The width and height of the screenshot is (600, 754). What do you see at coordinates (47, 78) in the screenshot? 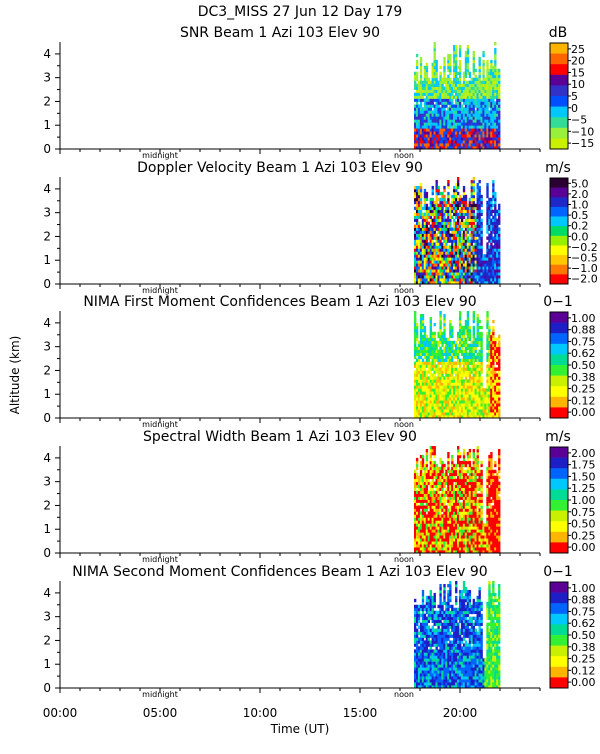
I see `y-tick-label: 3` at bounding box center [47, 78].